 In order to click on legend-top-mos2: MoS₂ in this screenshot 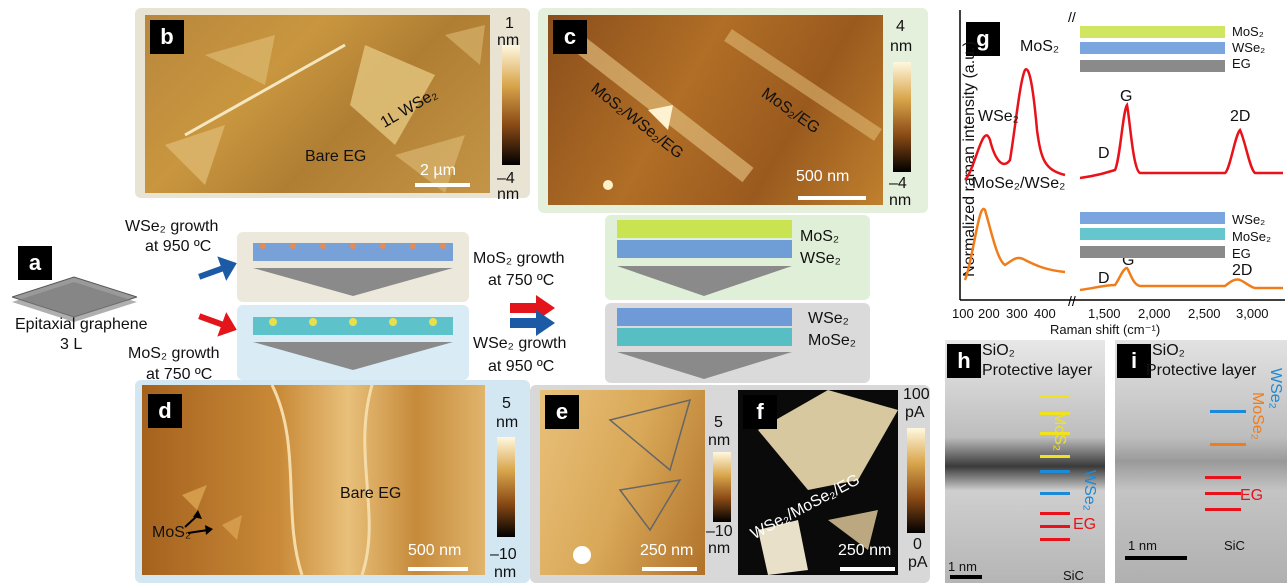, I will do `click(1248, 31)`.